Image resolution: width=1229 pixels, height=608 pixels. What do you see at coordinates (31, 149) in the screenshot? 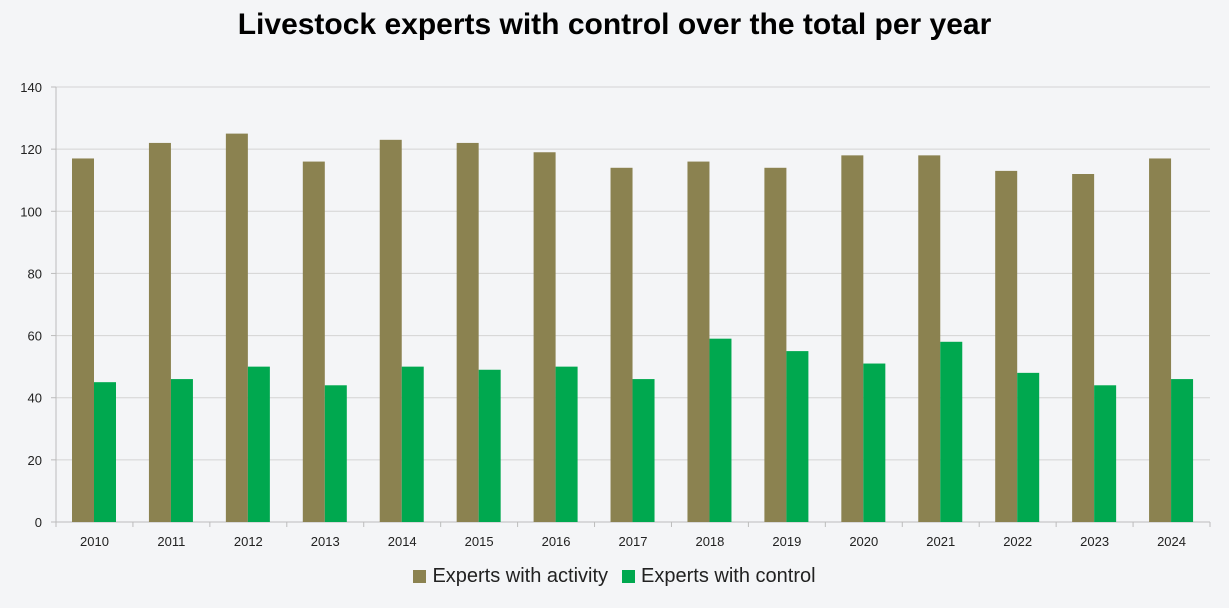
I see `y-tick-label: 120` at bounding box center [31, 149].